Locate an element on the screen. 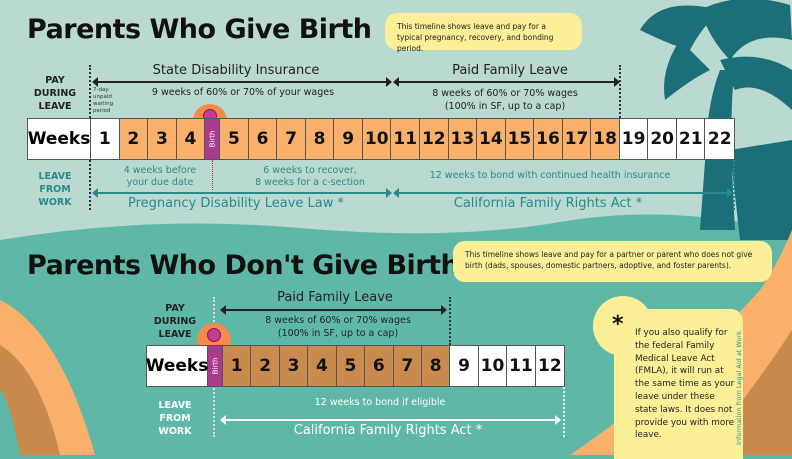 The height and width of the screenshot is (459, 792). section2-title: Parents Who Don't Give Birth is located at coordinates (243, 265).